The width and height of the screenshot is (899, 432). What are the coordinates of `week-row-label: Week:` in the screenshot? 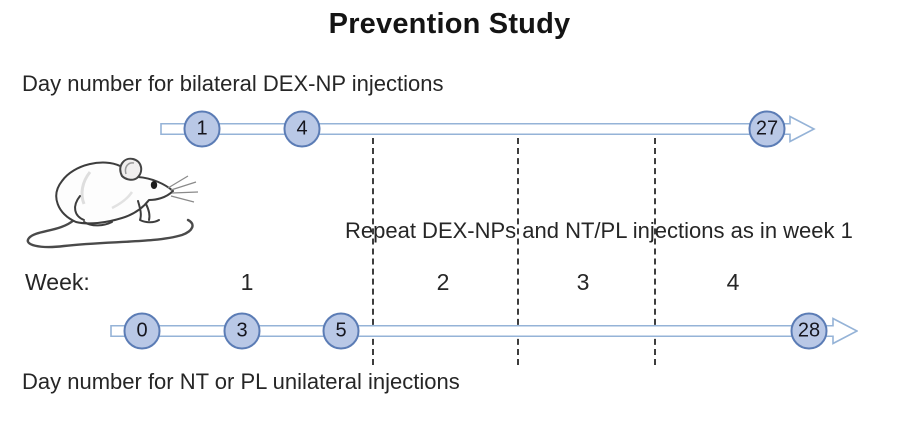 It's located at (57, 282).